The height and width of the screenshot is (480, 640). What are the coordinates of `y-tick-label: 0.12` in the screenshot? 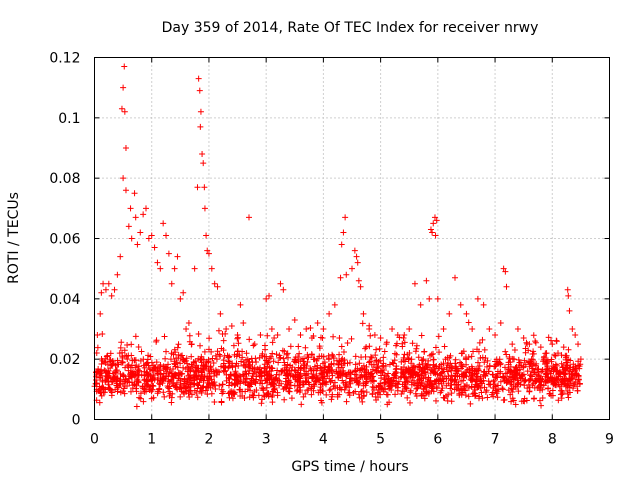 It's located at (64, 59).